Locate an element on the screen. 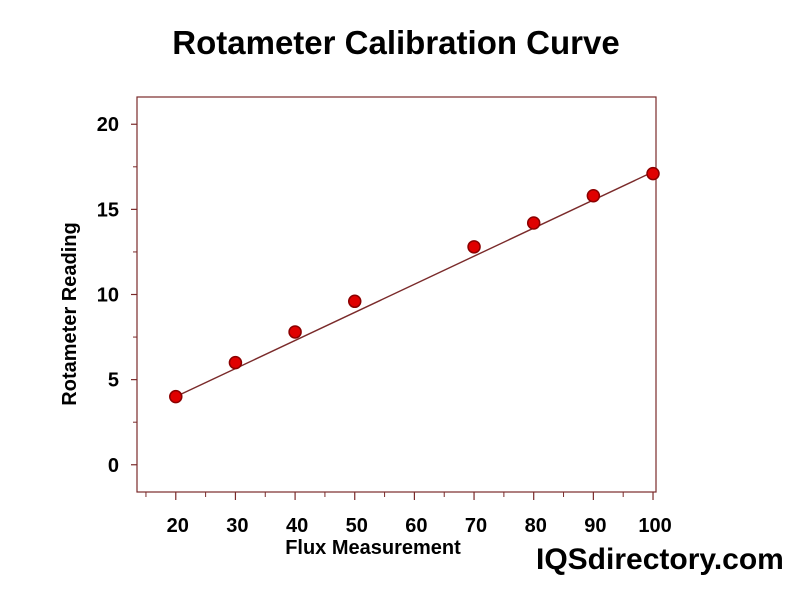  x-tick-label: 40 is located at coordinates (297, 526).